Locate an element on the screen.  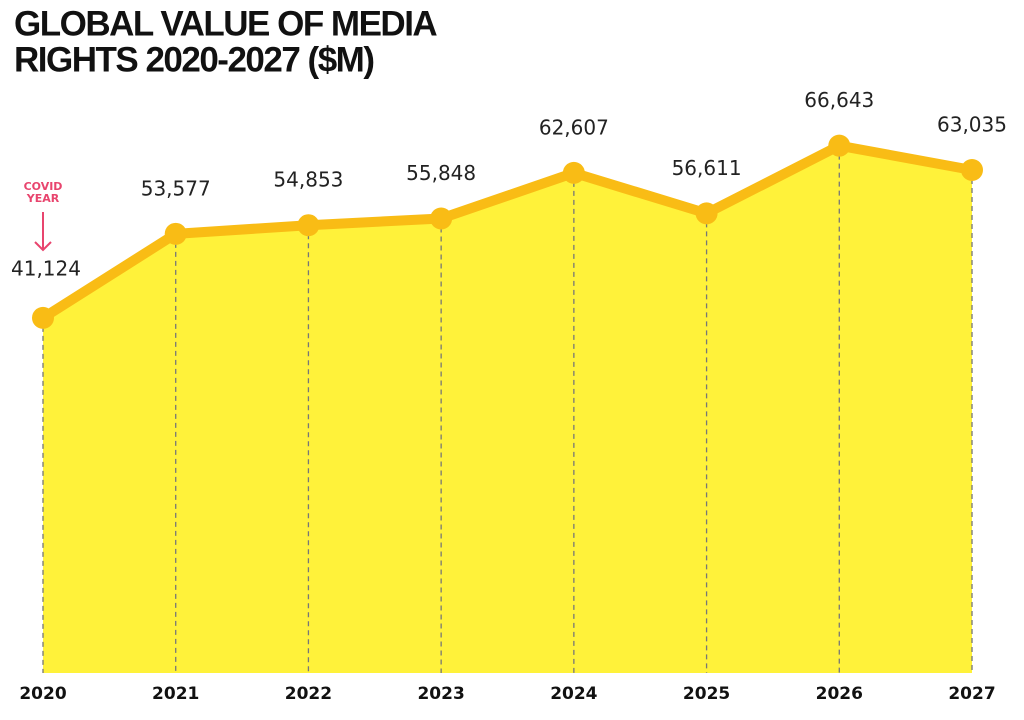
annotation: YEAR is located at coordinates (43, 198).